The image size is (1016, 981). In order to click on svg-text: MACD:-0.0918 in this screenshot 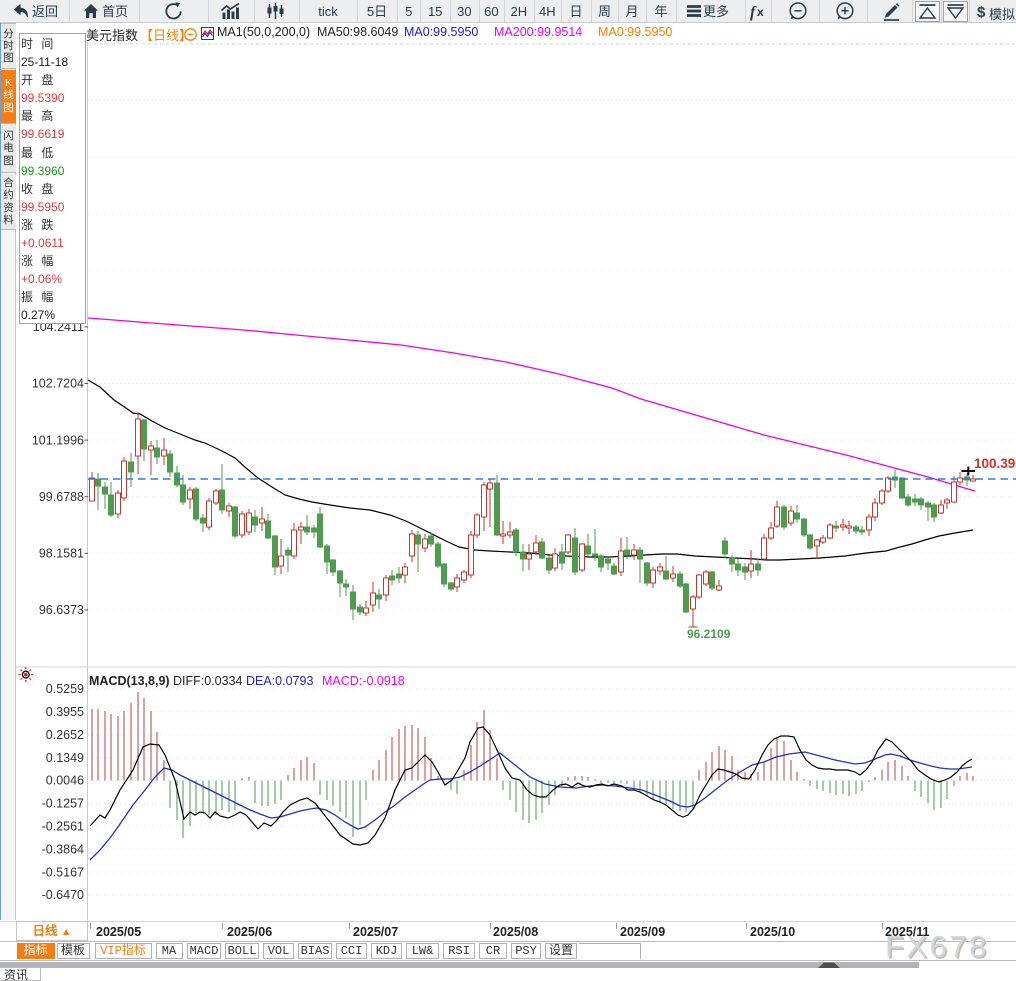, I will do `click(363, 681)`.